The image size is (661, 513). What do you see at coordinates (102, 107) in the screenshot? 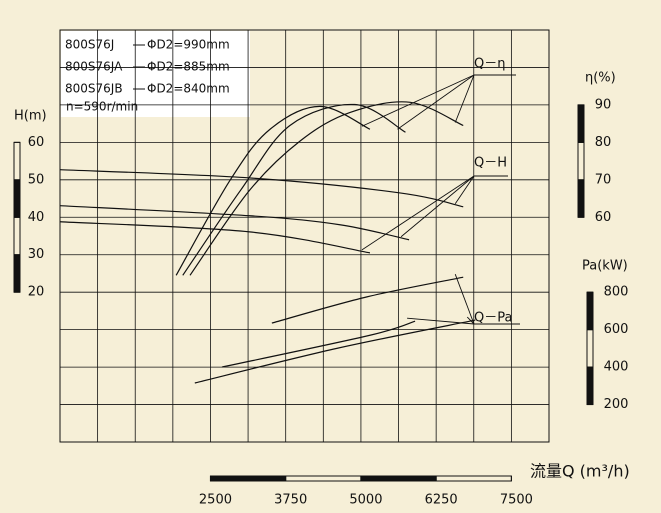
I see `speed-label: n=590r/min` at bounding box center [102, 107].